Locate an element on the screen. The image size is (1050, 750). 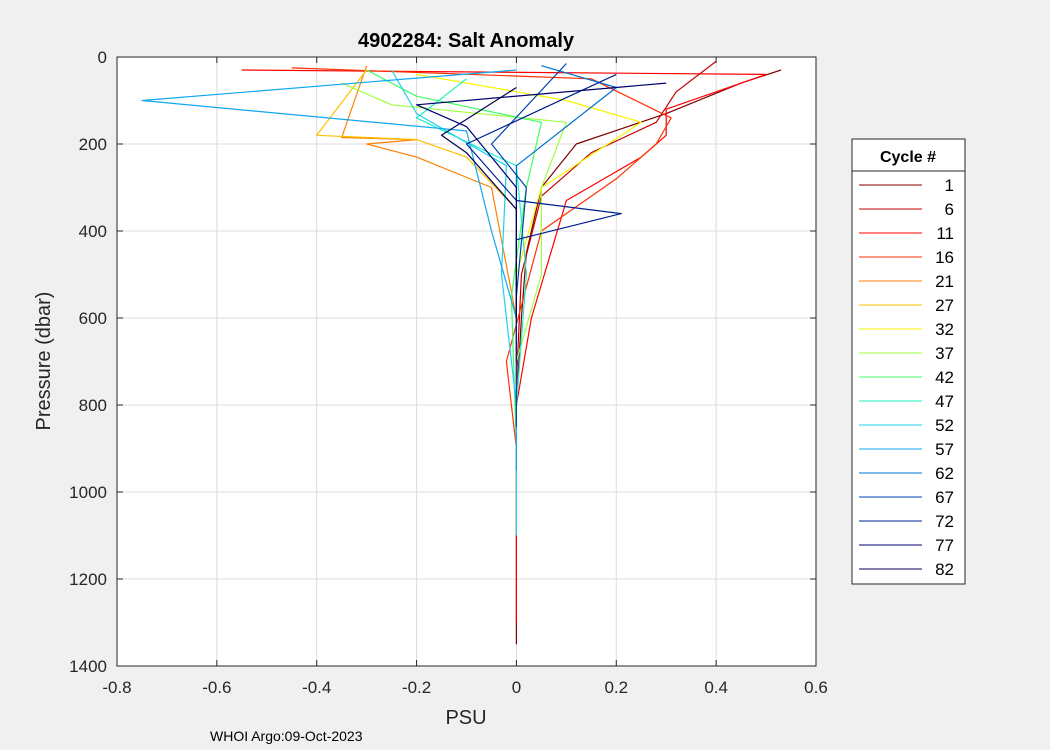
legend-label-cycle-62: 62 is located at coordinates (944, 473).